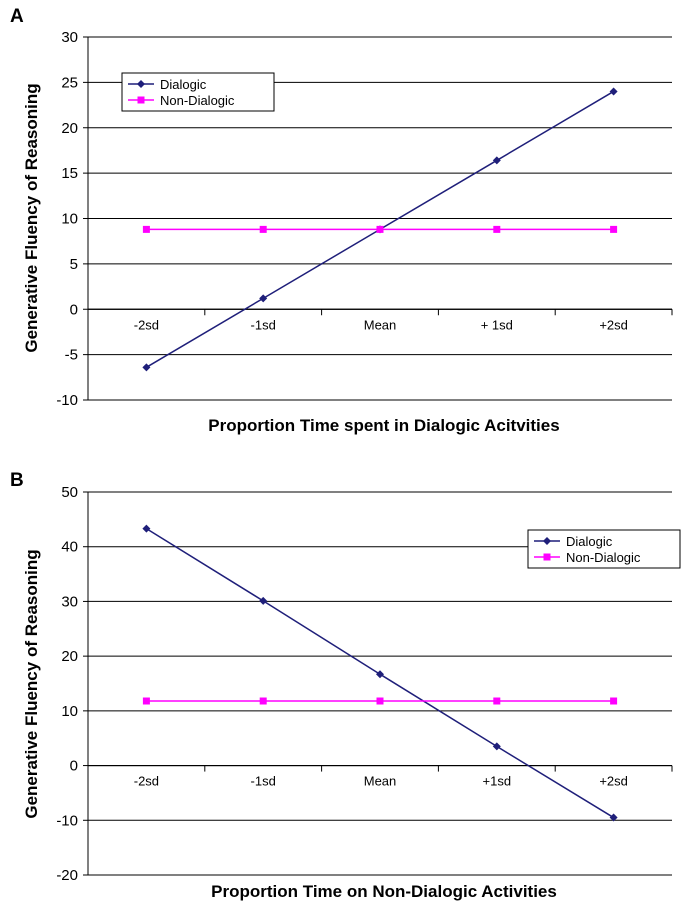 The height and width of the screenshot is (911, 688). I want to click on y-tick-label: 50, so click(69, 492).